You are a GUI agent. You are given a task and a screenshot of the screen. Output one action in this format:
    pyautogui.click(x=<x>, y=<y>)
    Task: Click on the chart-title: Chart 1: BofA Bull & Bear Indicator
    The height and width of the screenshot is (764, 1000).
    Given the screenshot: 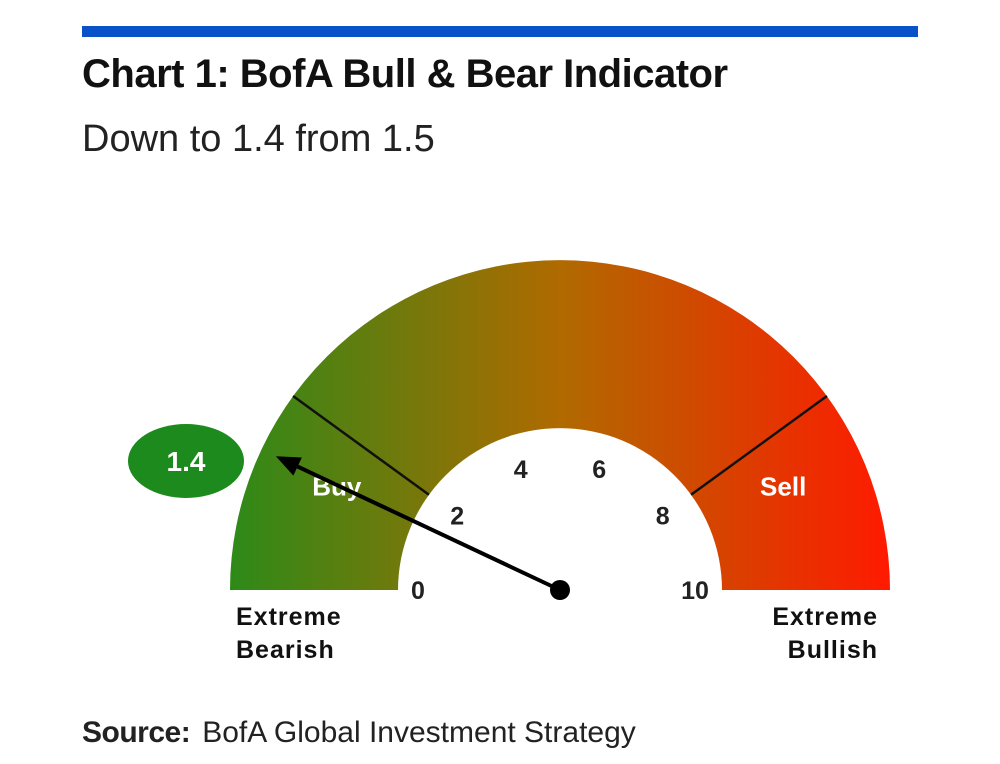 What is the action you would take?
    pyautogui.click(x=405, y=74)
    